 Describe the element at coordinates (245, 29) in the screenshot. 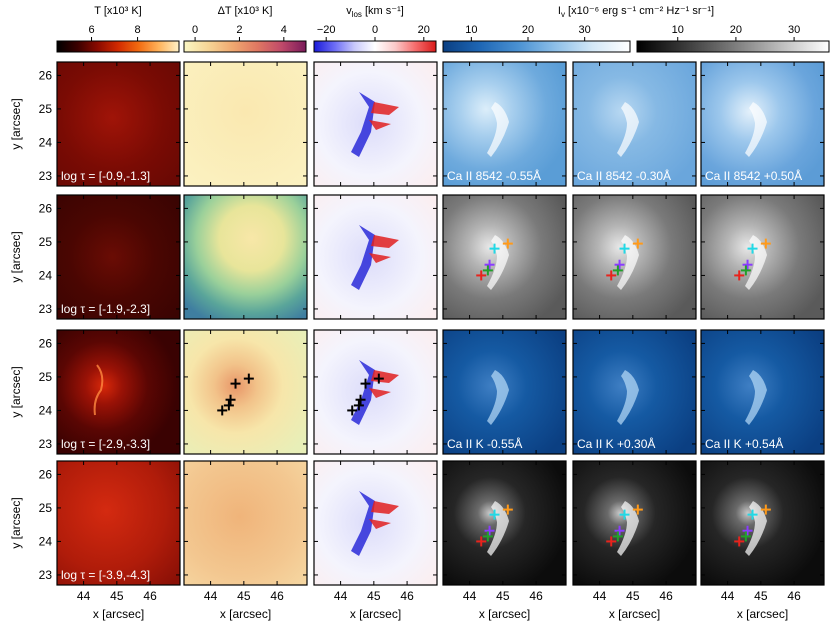

I see `colorbar-dT: 0 2 4 ΔT [x10³ K]` at that location.